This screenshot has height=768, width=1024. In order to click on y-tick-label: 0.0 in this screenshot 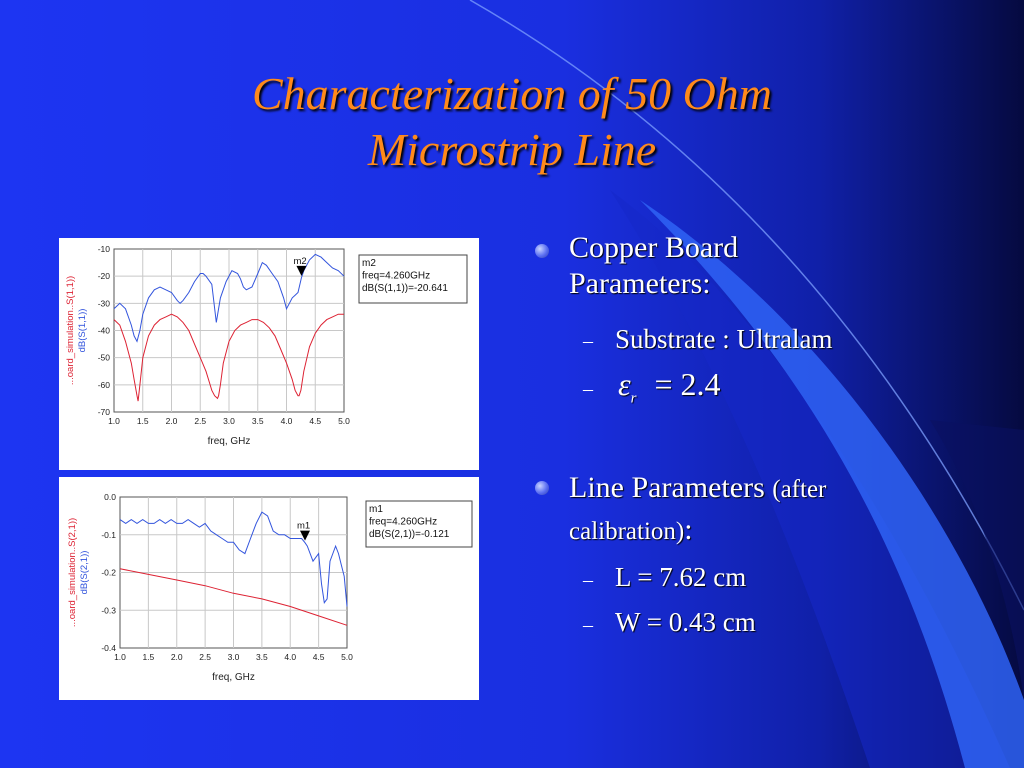, I will do `click(110, 497)`.